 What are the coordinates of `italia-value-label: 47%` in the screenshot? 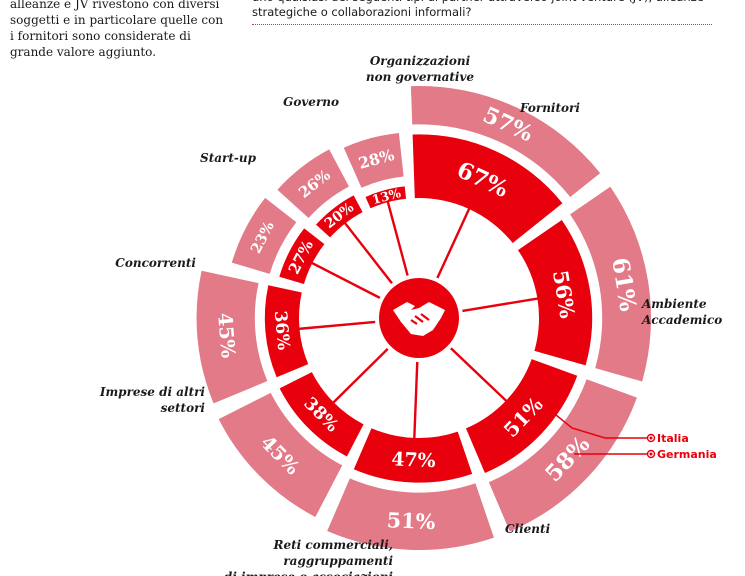 It's located at (413, 460).